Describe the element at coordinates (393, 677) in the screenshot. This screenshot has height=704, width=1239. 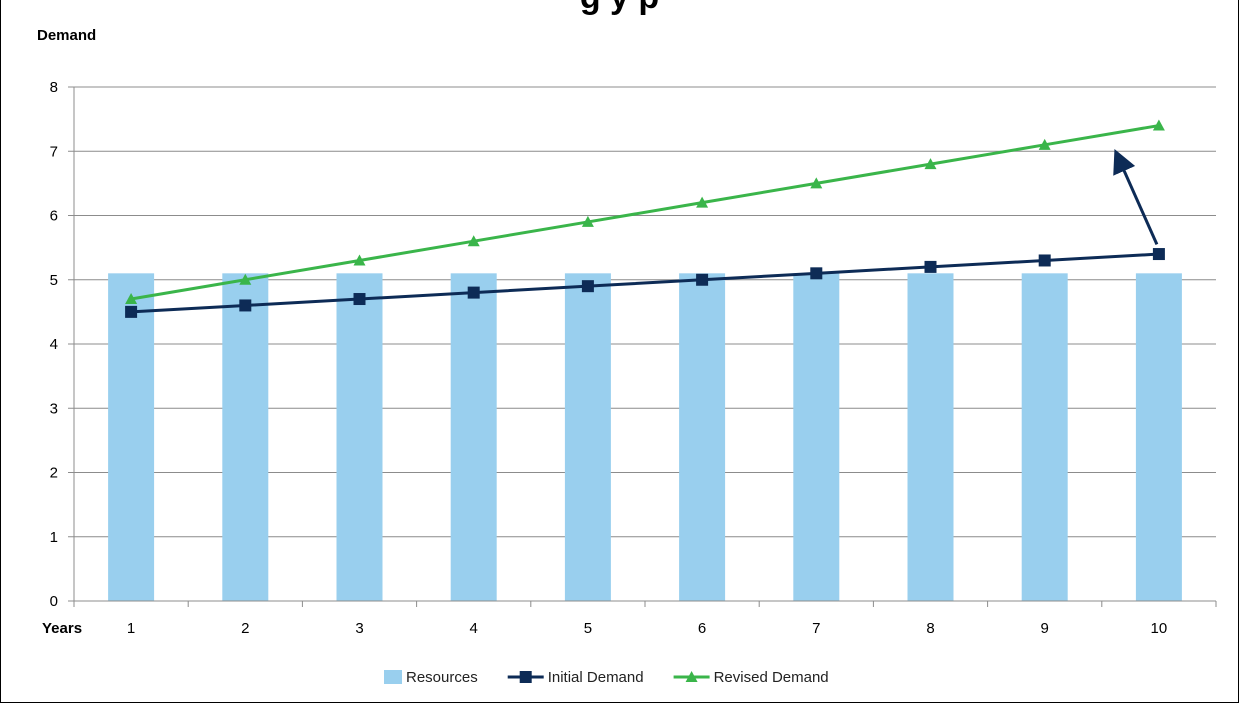
I see `legend-swatch` at that location.